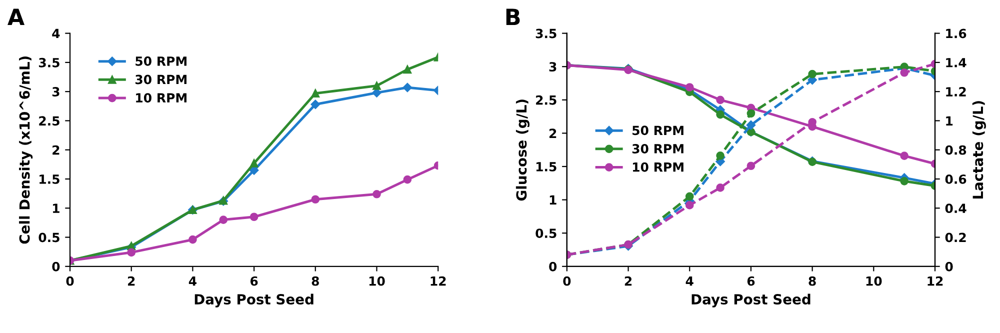 This screenshot has height=333, width=1000. Describe the element at coordinates (956, 91) in the screenshot. I see `y2-tick-label: 1.2` at that location.